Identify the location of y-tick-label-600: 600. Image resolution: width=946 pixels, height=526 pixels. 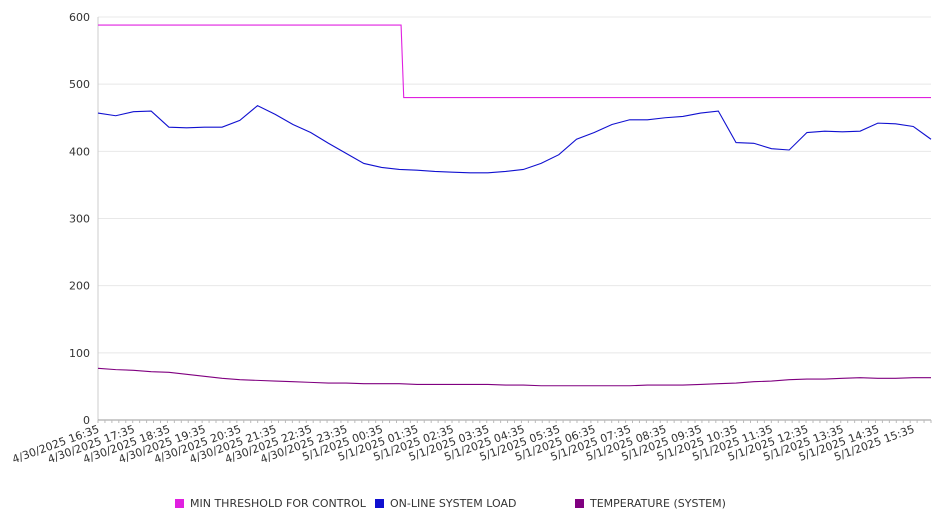
(79, 17).